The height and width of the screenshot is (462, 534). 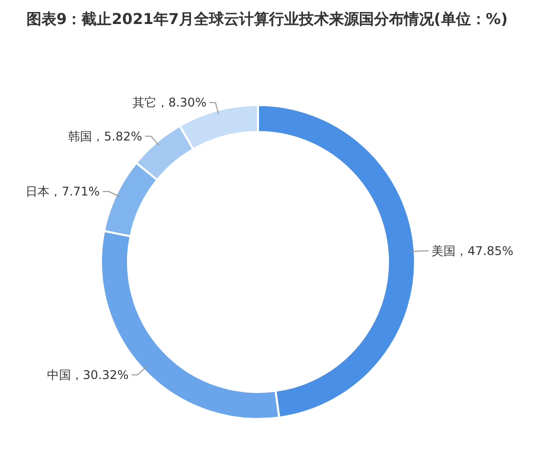 What do you see at coordinates (87, 375) in the screenshot?
I see `slice-label: 中国，30.32%` at bounding box center [87, 375].